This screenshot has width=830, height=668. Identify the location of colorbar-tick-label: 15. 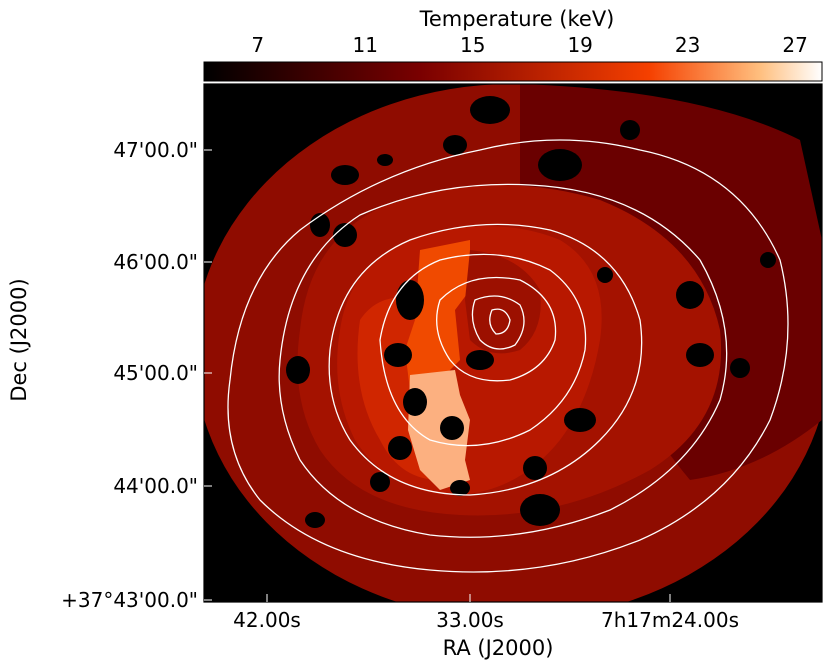
(472, 45).